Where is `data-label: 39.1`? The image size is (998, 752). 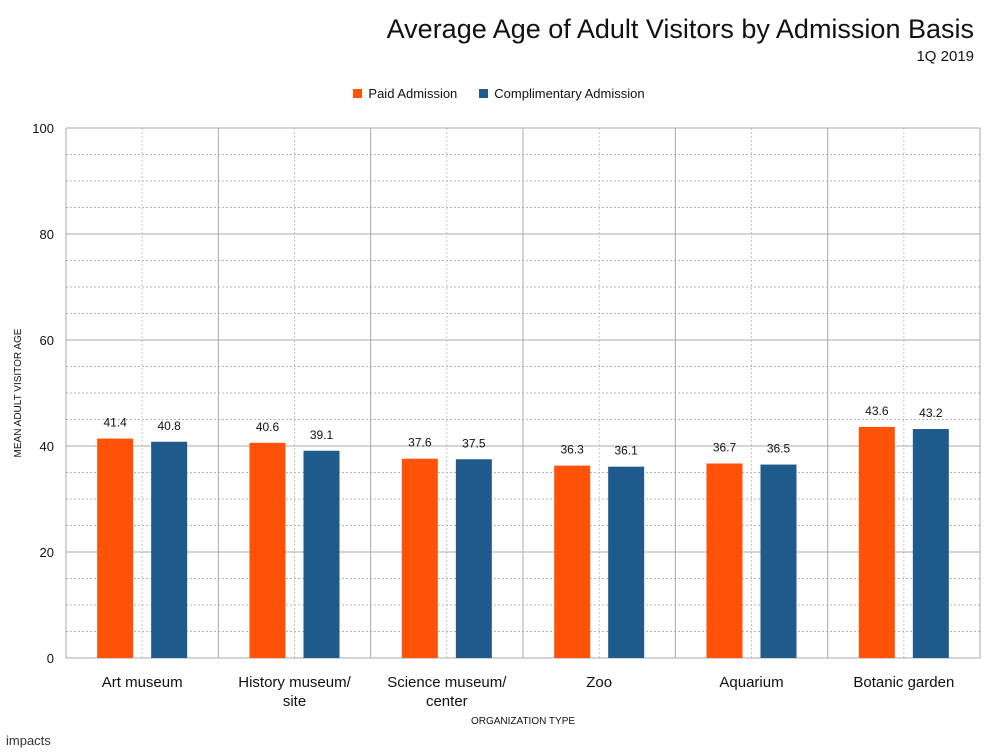 data-label: 39.1 is located at coordinates (322, 435).